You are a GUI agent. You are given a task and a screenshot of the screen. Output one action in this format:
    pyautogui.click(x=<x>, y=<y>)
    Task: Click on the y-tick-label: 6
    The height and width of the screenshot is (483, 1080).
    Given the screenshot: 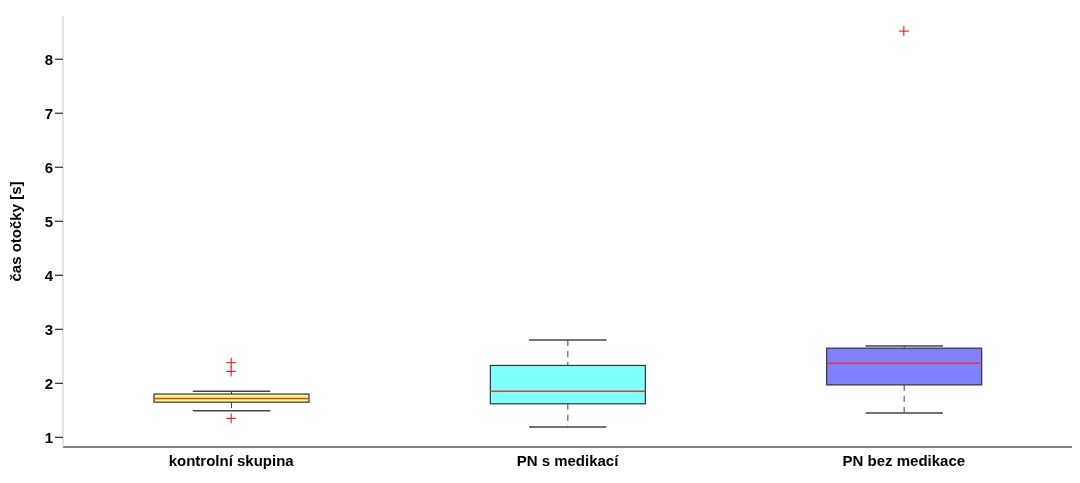 What is the action you would take?
    pyautogui.click(x=48, y=167)
    